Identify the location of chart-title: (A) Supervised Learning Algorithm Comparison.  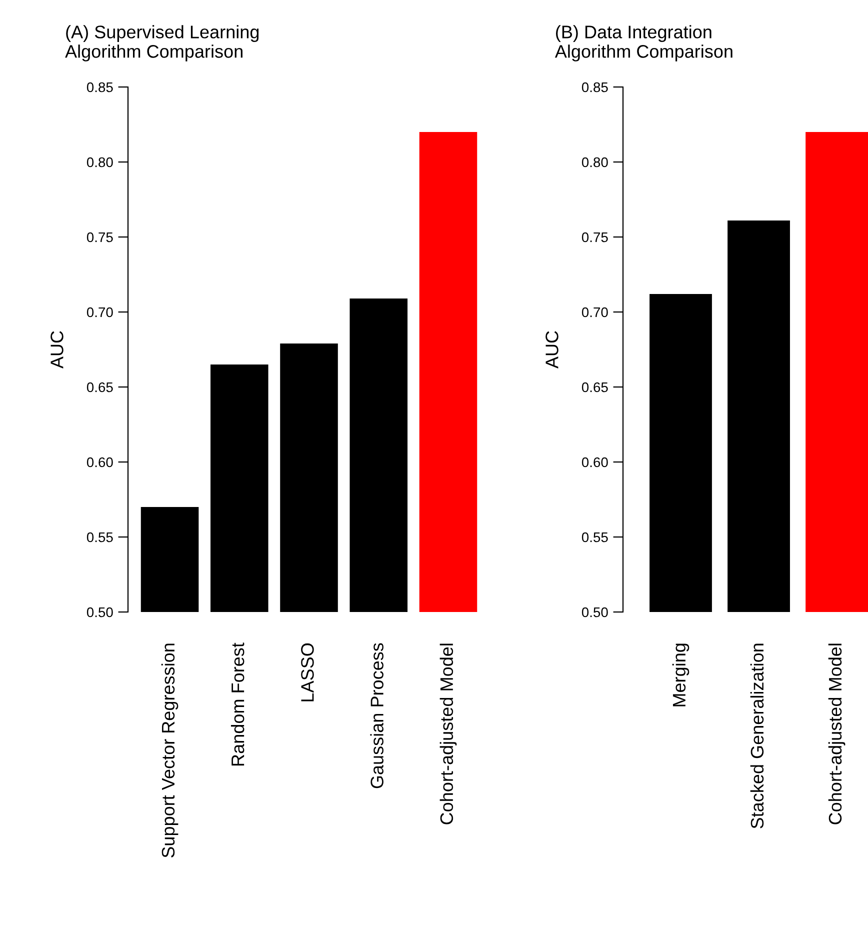
(162, 43).